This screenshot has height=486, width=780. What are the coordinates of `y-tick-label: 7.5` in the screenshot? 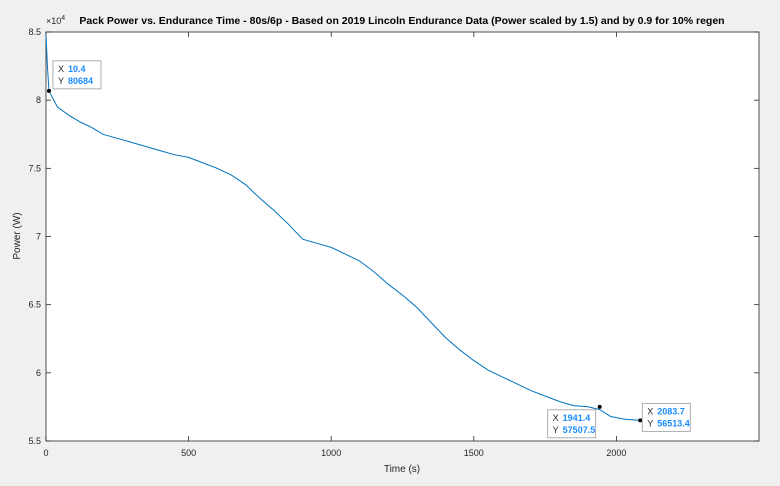 It's located at (34, 168).